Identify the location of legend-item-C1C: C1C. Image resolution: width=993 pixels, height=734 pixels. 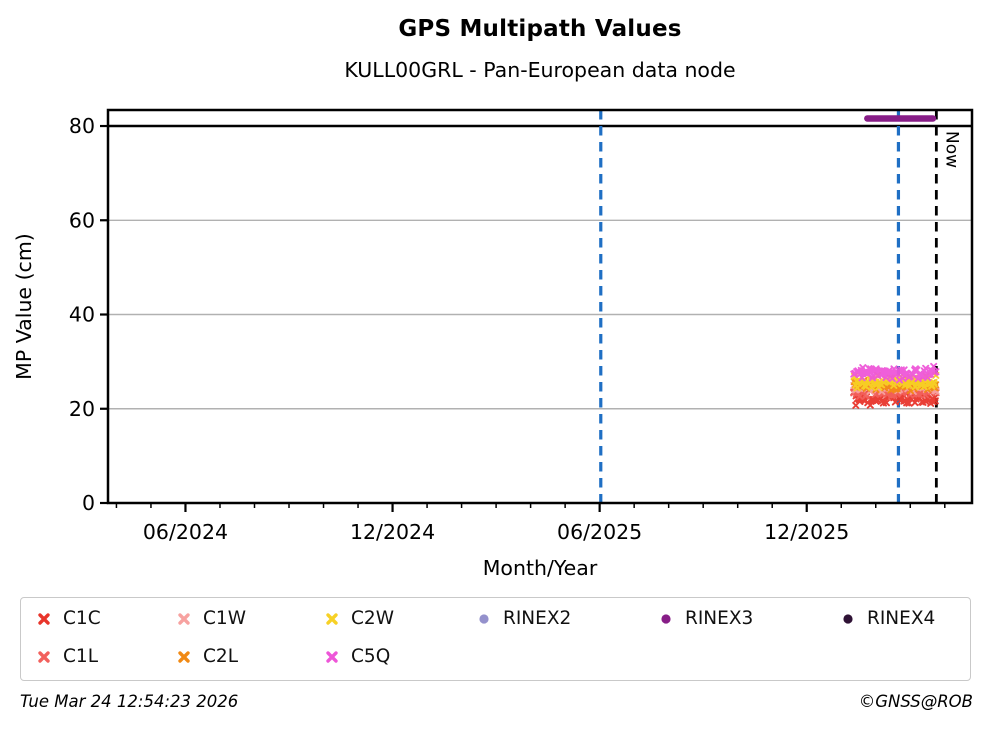
(68, 619).